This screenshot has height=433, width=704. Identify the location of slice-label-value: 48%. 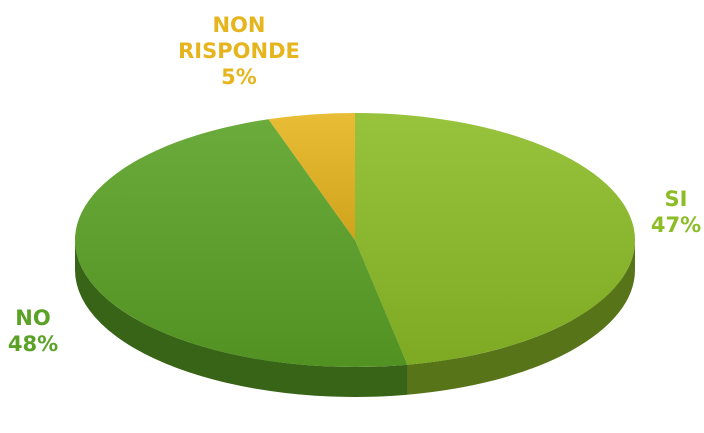
(33, 344).